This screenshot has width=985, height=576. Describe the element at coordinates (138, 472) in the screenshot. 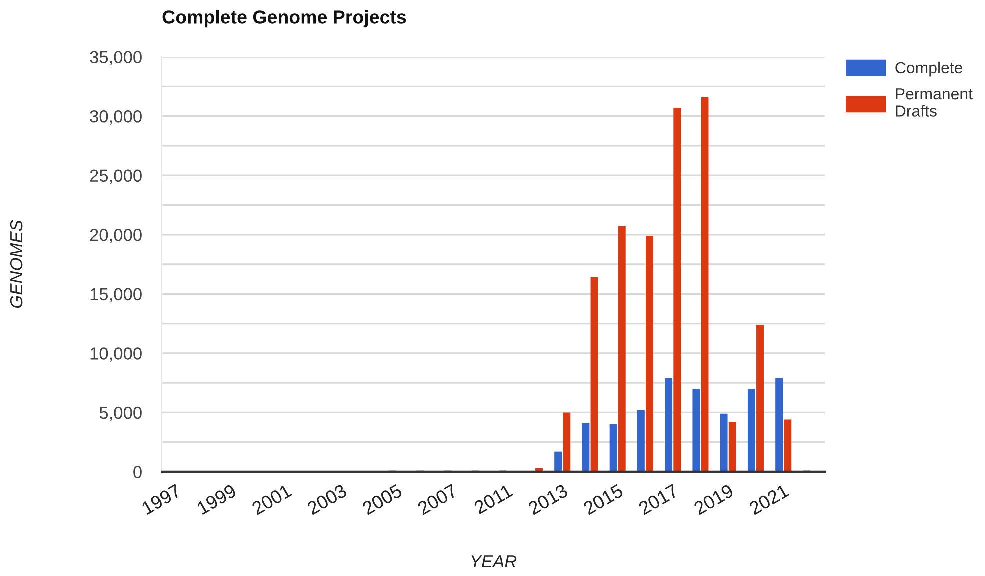

I see `y-tick-label: 0` at that location.